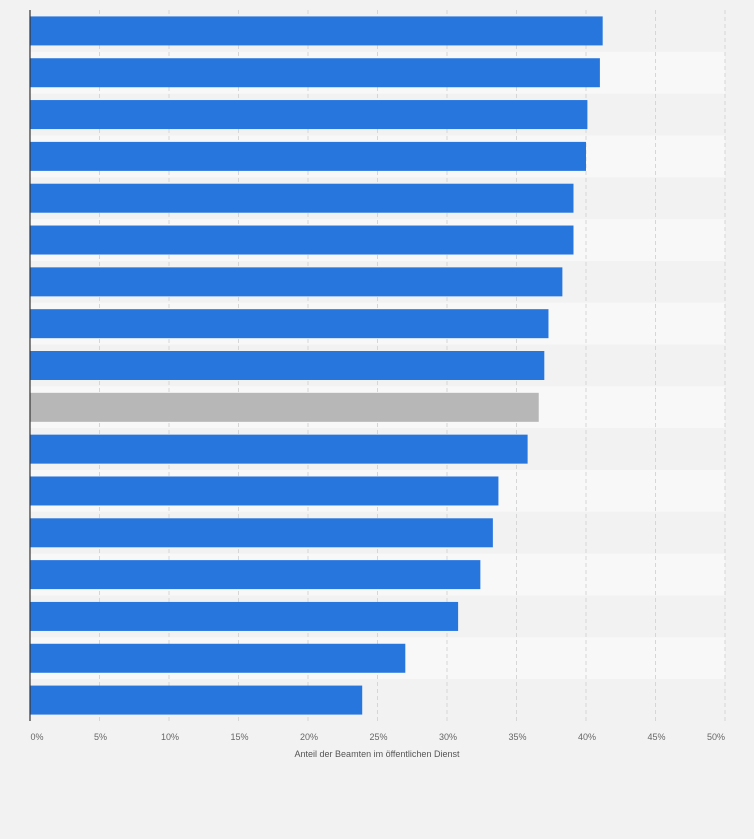 This screenshot has width=754, height=839. I want to click on x-tick-label: 10%, so click(170, 737).